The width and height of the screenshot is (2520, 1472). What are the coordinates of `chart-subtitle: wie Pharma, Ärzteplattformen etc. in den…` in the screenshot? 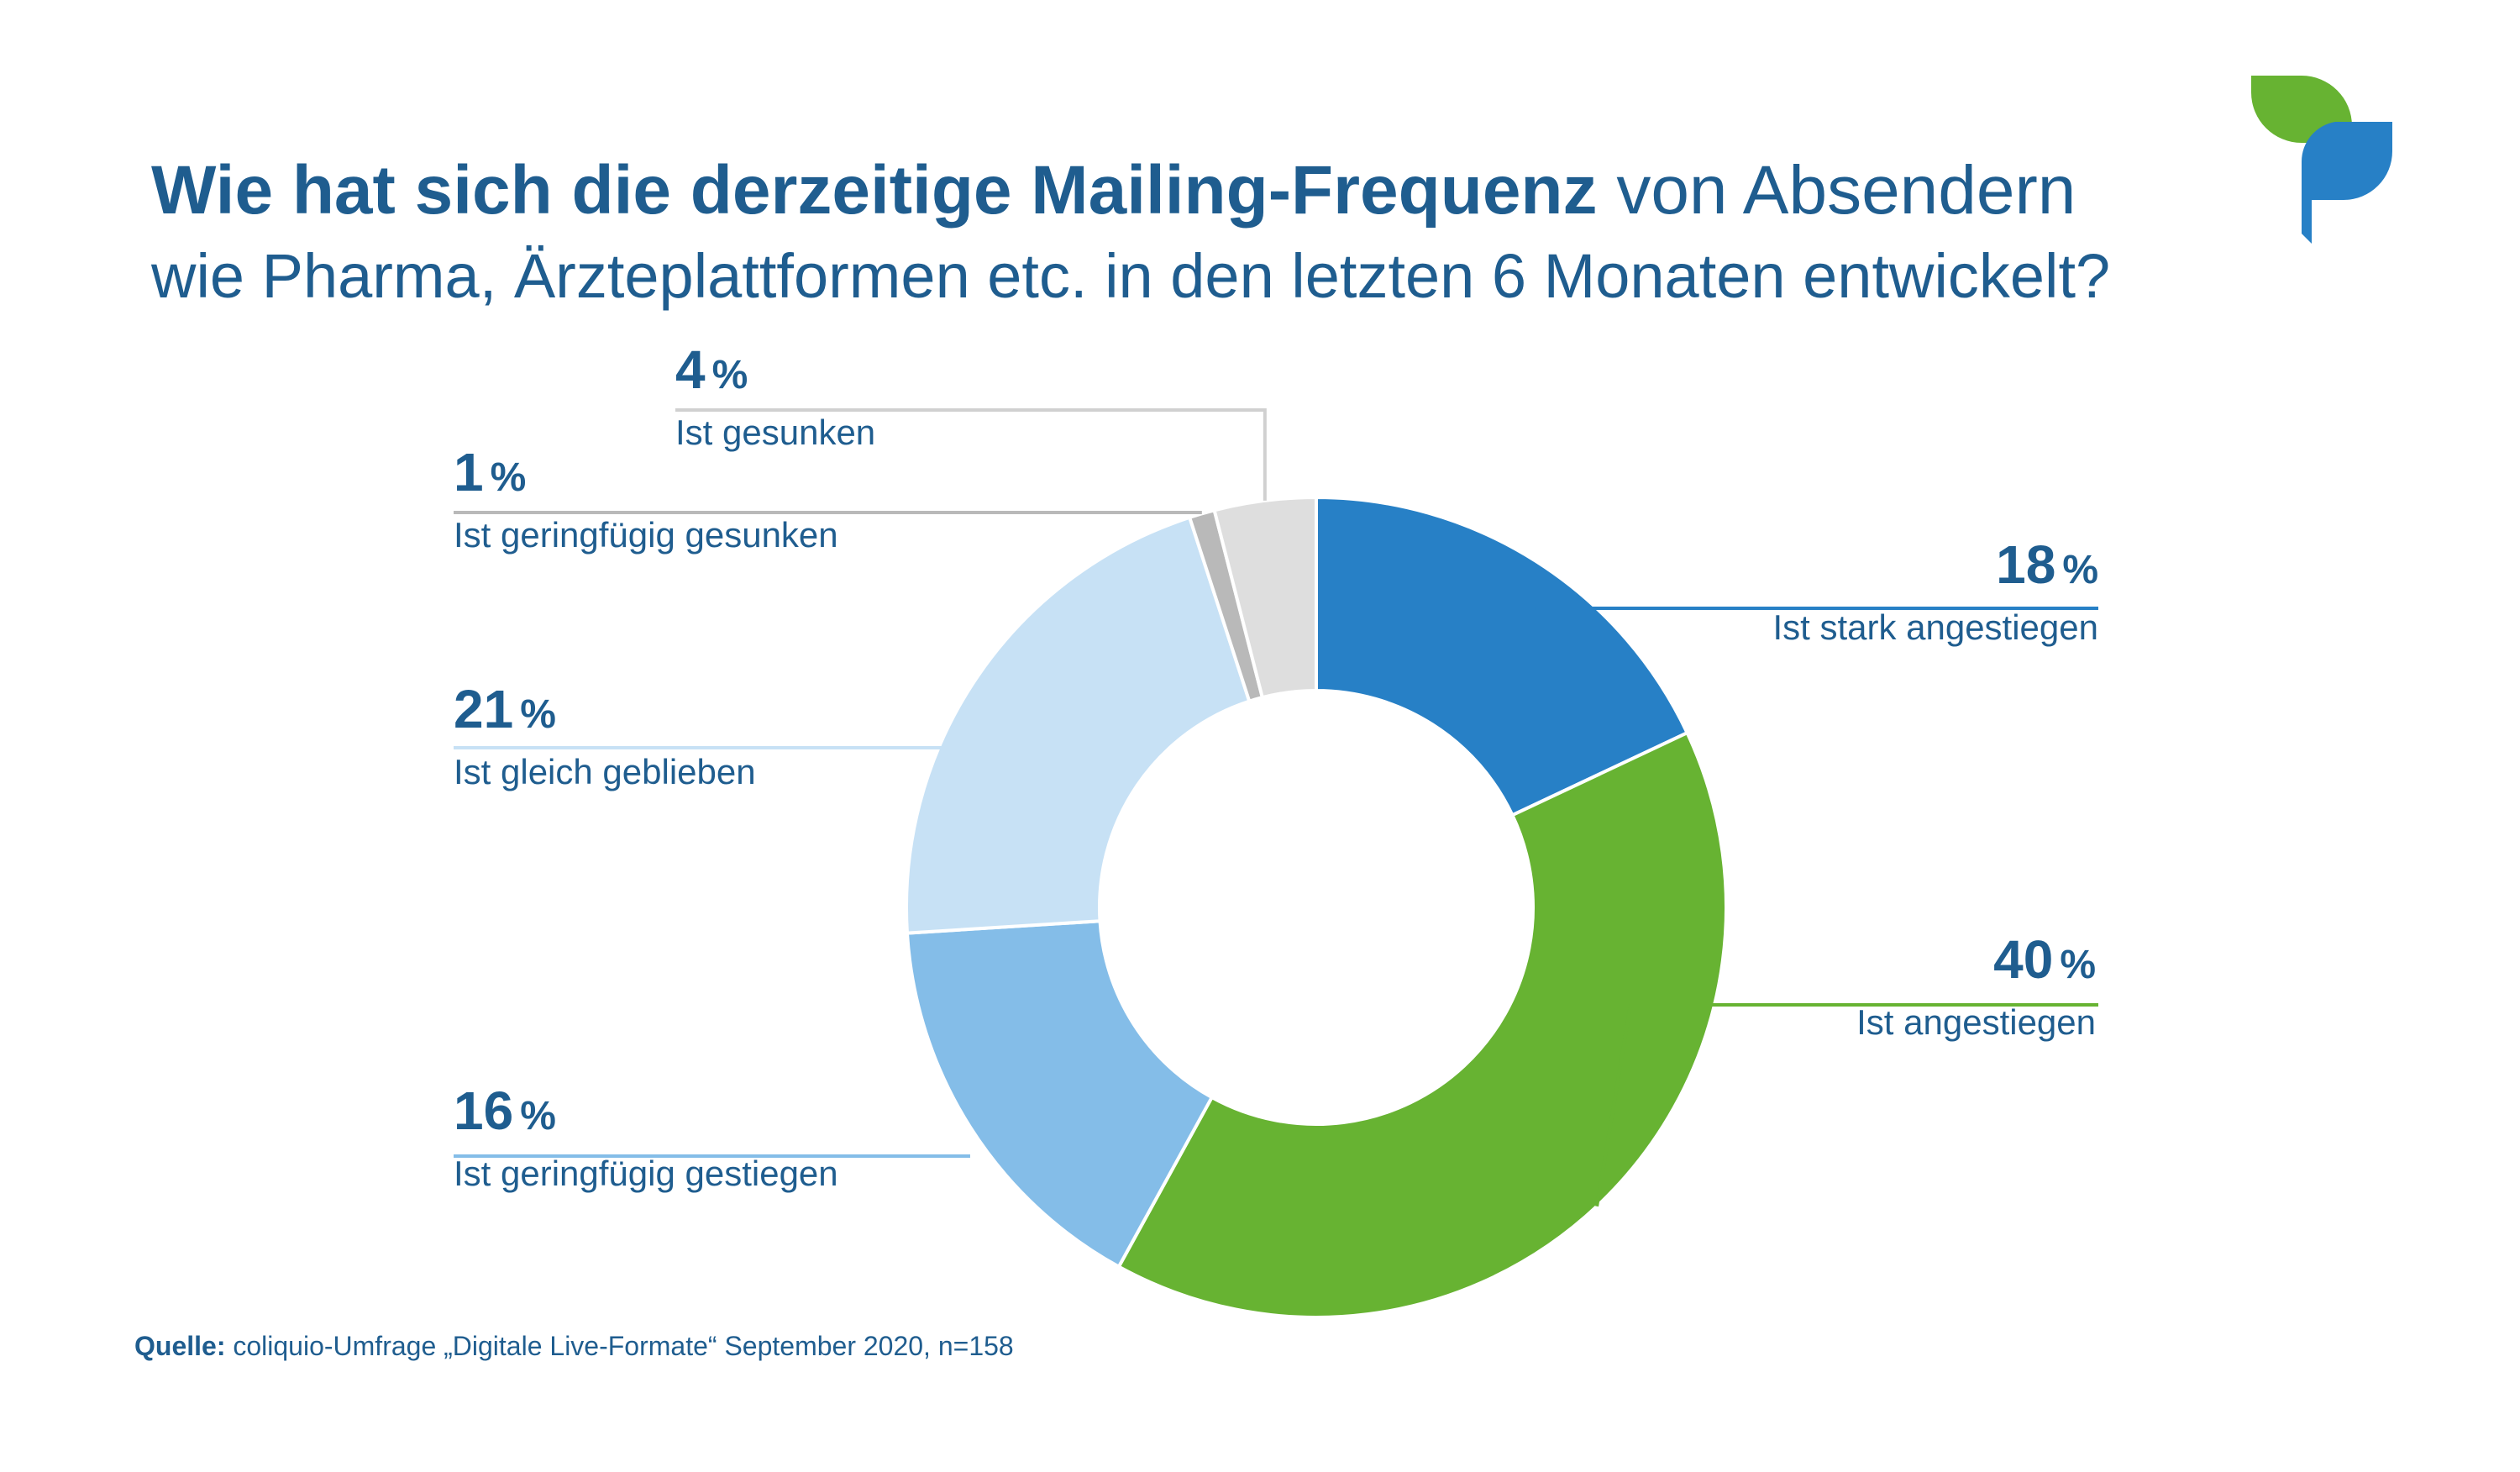 It's located at (1131, 276).